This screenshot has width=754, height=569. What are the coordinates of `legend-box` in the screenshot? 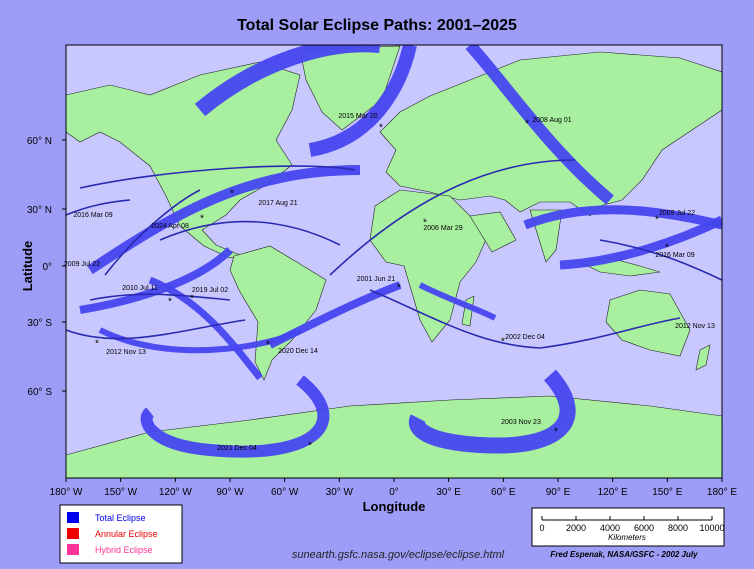 It's located at (121, 534).